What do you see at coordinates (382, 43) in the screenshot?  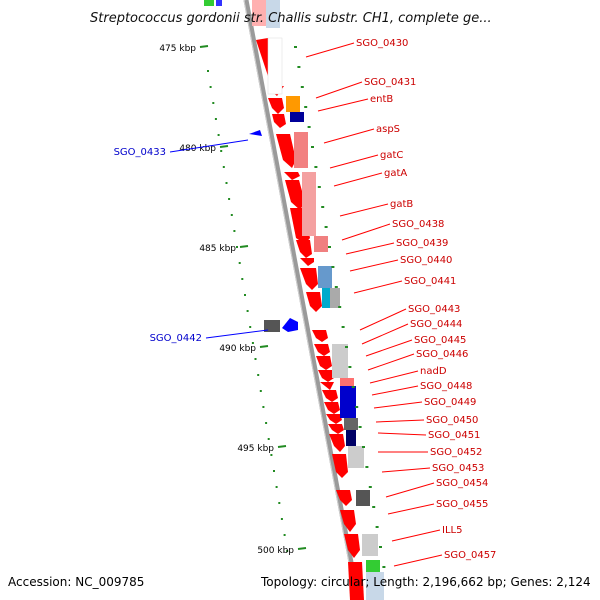 I see `gene-label: SGO_0430` at bounding box center [382, 43].